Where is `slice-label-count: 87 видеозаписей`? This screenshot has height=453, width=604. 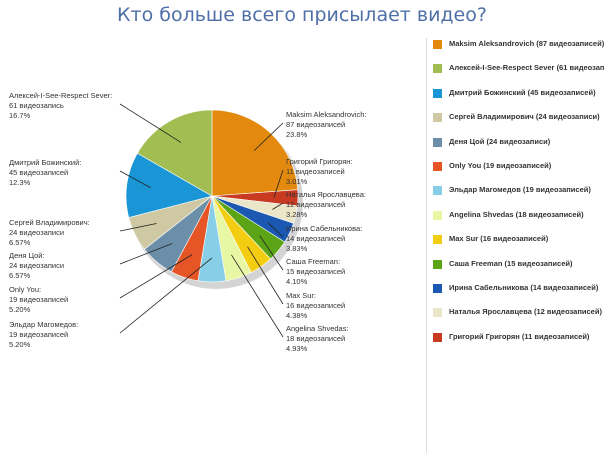 slice-label-count: 87 видеозаписей is located at coordinates (315, 124).